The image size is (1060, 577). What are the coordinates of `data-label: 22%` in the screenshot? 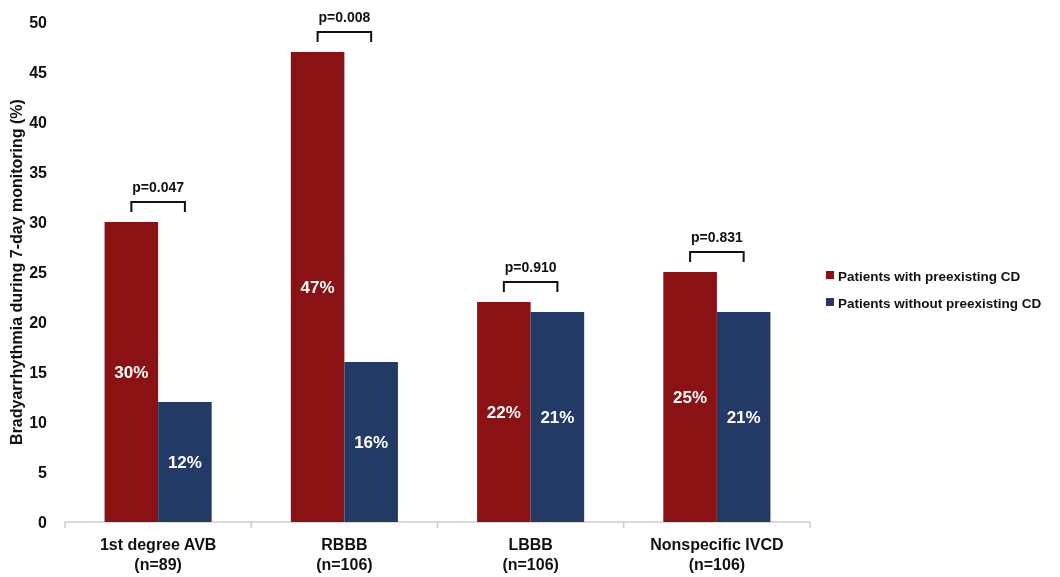 It's located at (503, 412).